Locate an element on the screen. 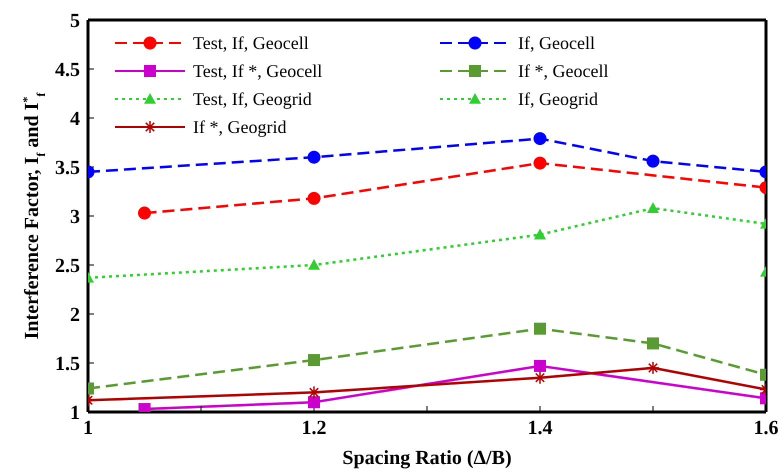 The width and height of the screenshot is (779, 476). x-tick-label: 1.6 is located at coordinates (766, 428).